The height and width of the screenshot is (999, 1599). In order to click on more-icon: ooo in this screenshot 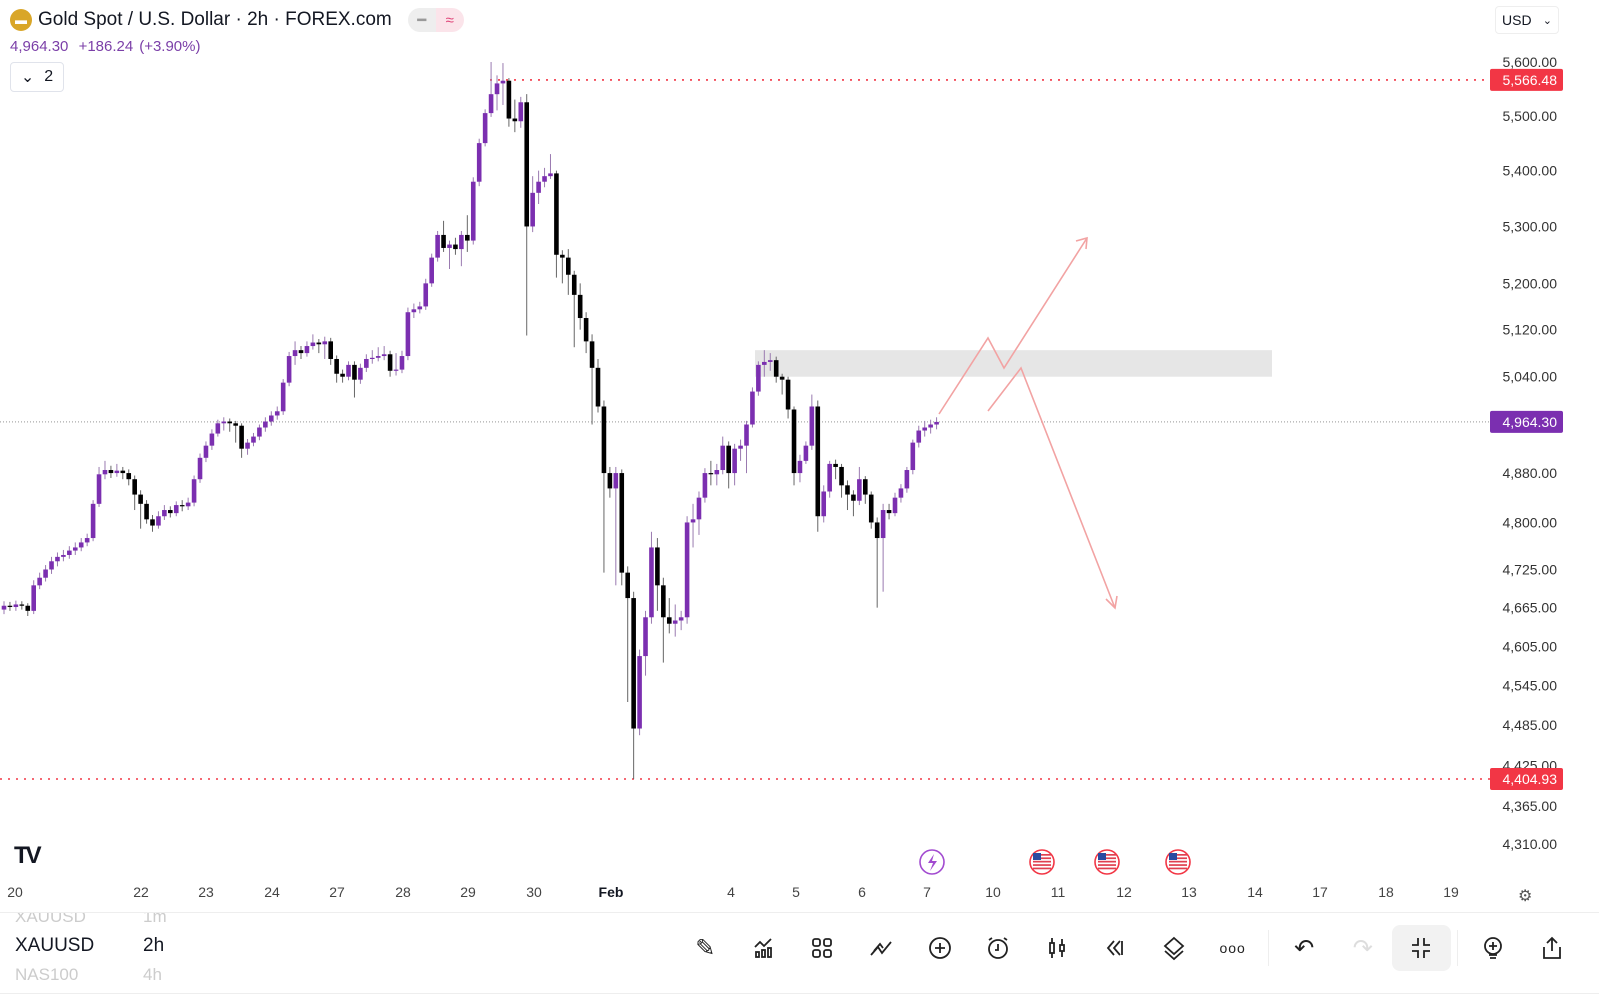, I will do `click(1232, 948)`.